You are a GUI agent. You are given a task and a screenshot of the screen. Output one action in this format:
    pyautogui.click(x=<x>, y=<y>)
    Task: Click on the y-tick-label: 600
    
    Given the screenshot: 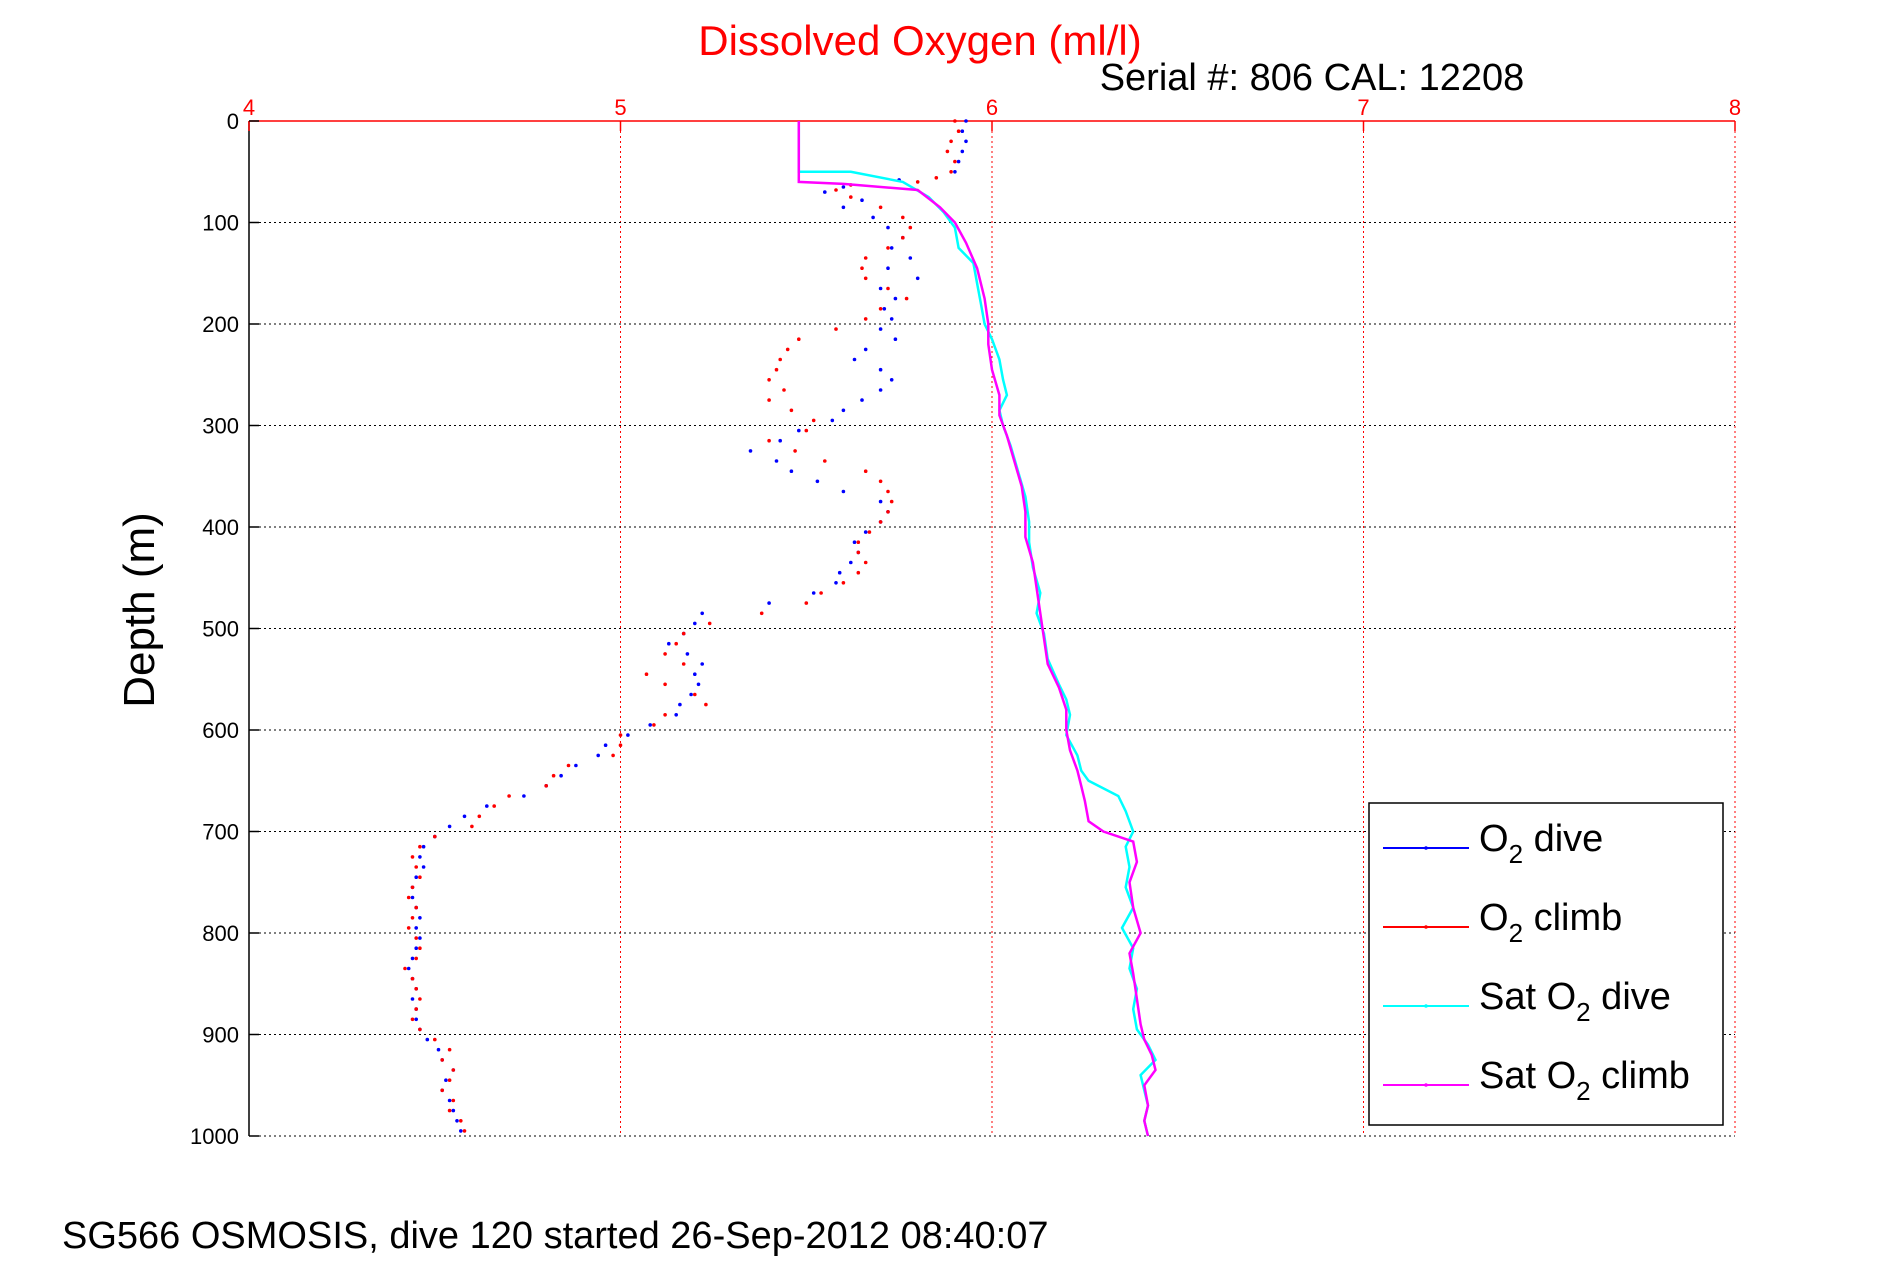 What is the action you would take?
    pyautogui.click(x=220, y=730)
    